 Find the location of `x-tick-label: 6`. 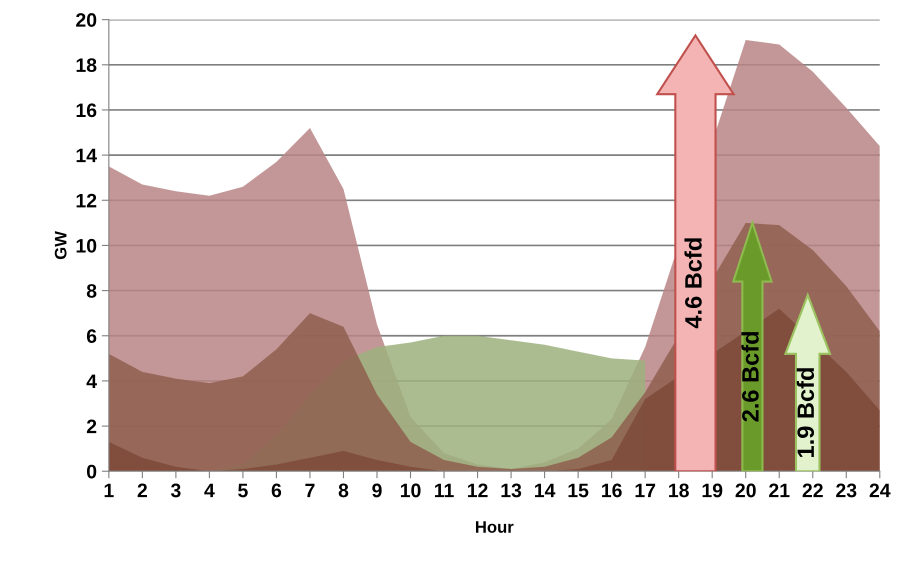

x-tick-label: 6 is located at coordinates (277, 491).